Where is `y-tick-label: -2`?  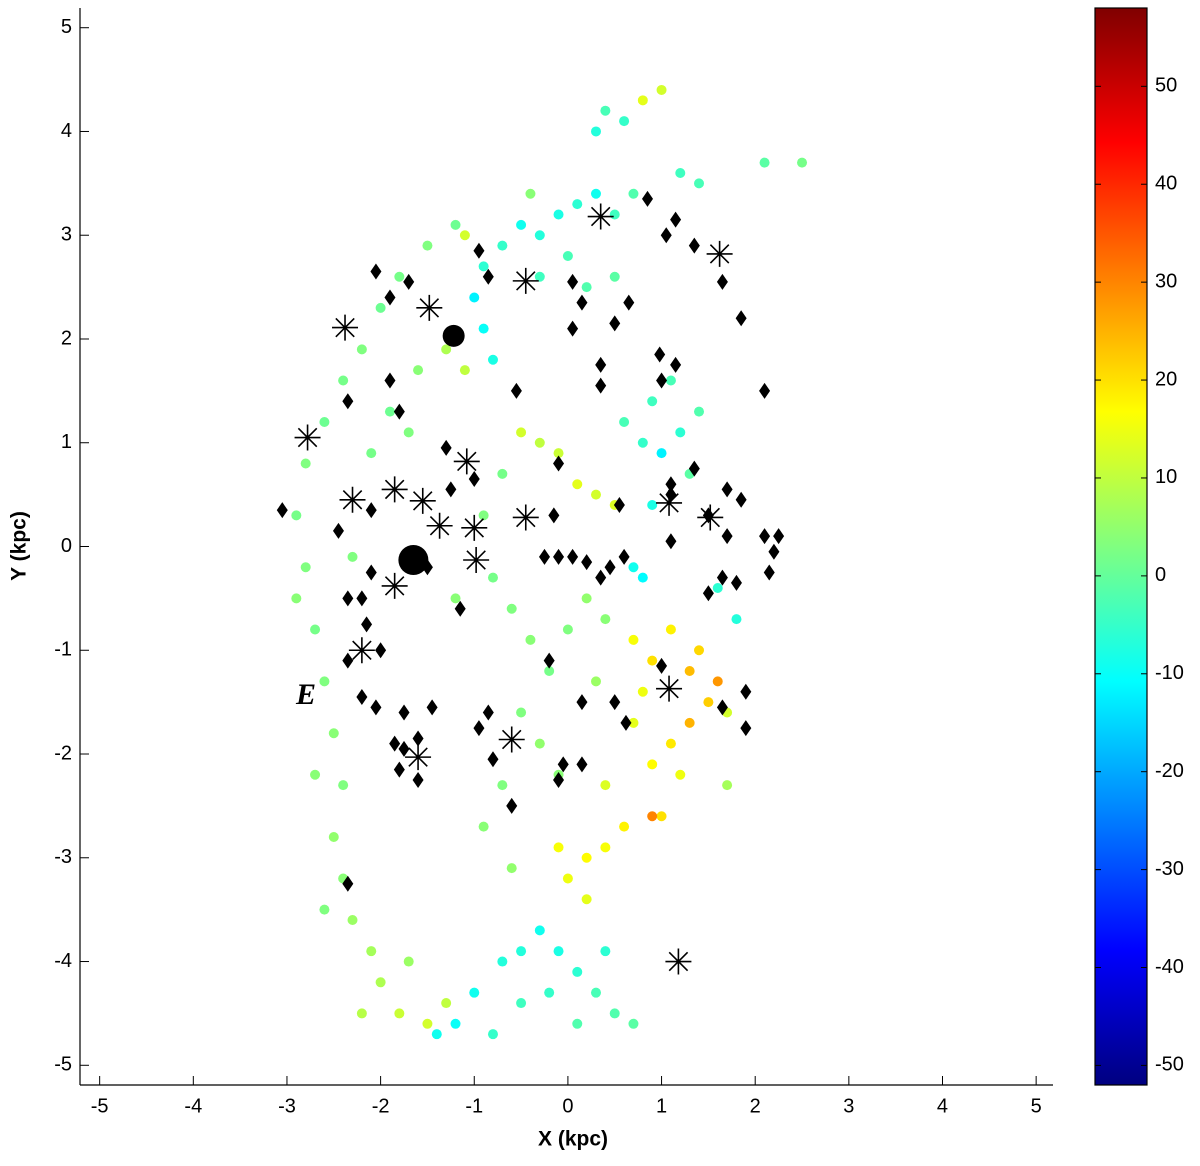 y-tick-label: -2 is located at coordinates (63, 753).